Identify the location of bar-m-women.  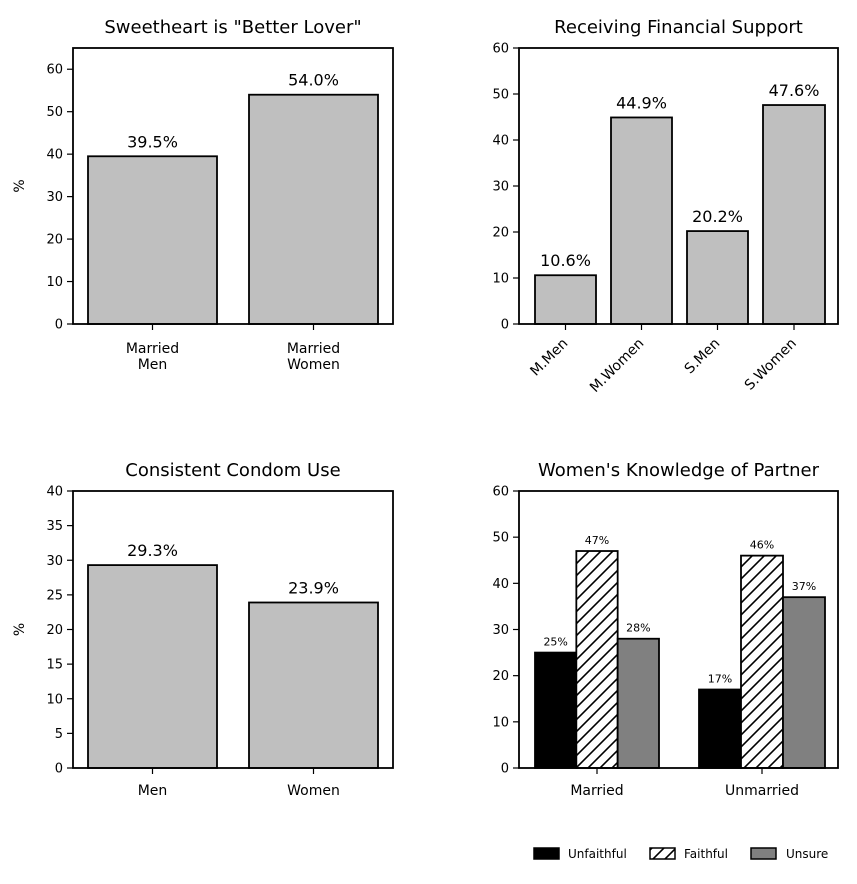
(641, 220).